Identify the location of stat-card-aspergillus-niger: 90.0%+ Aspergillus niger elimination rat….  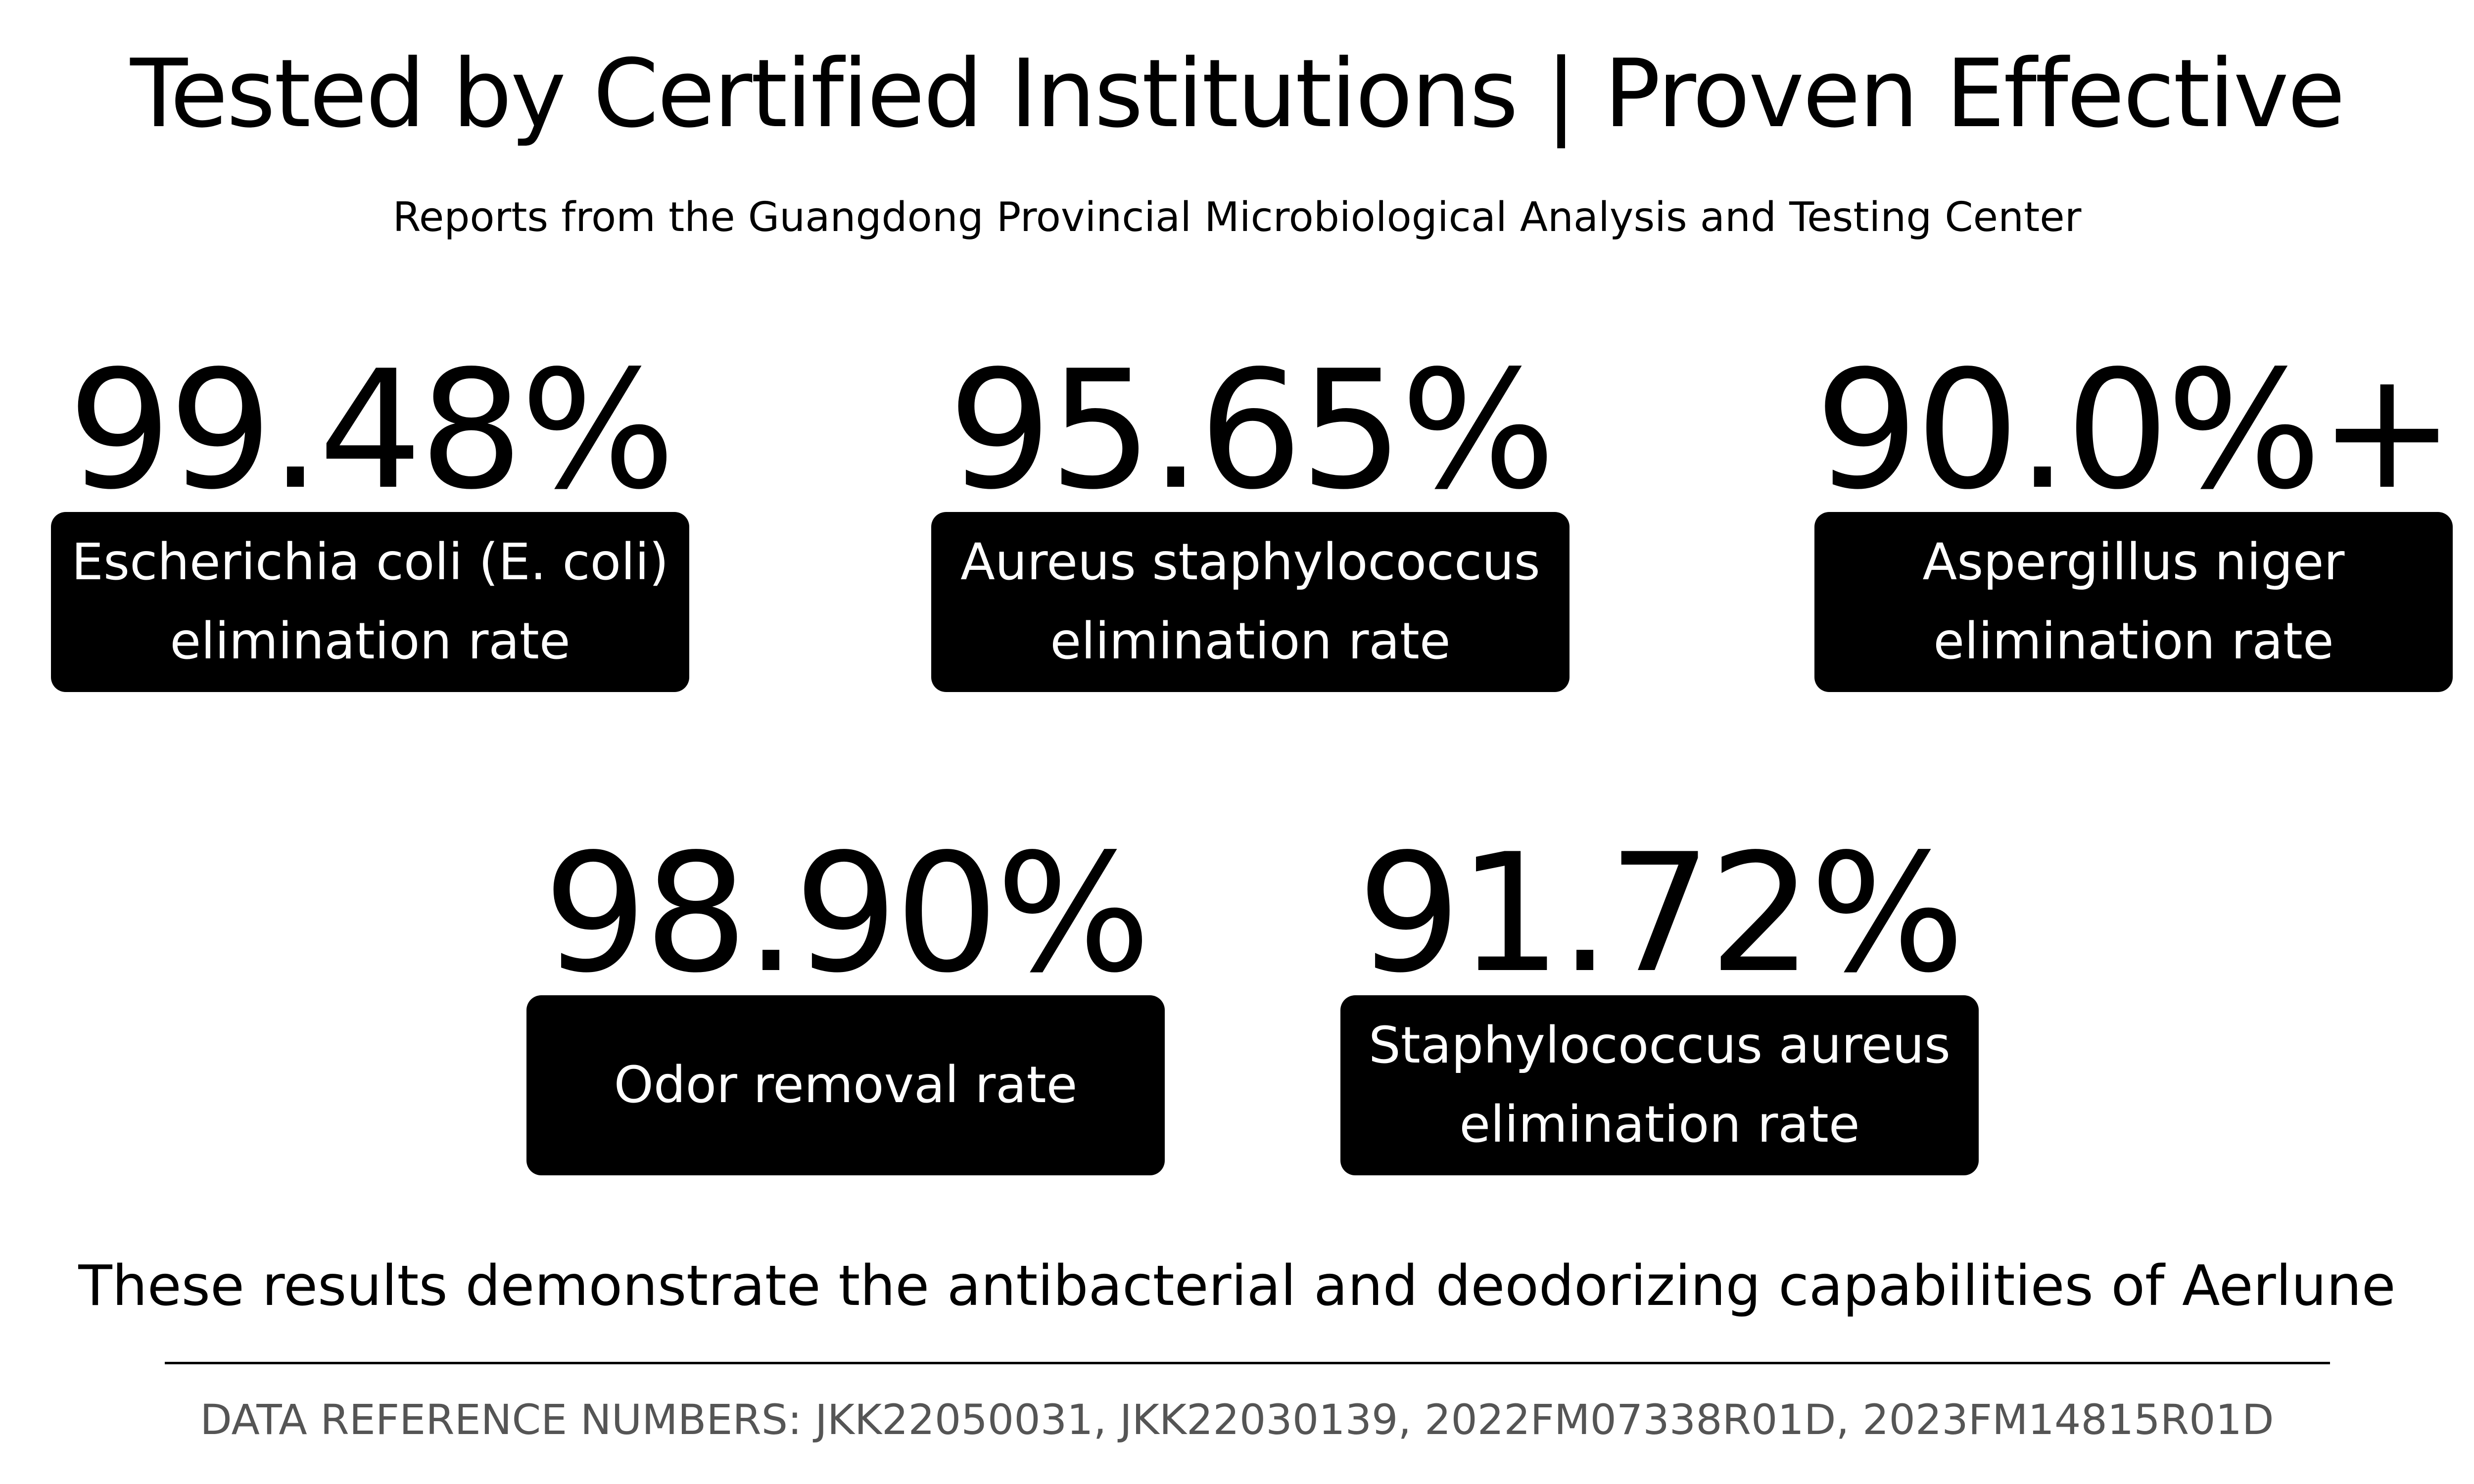
(2135, 513).